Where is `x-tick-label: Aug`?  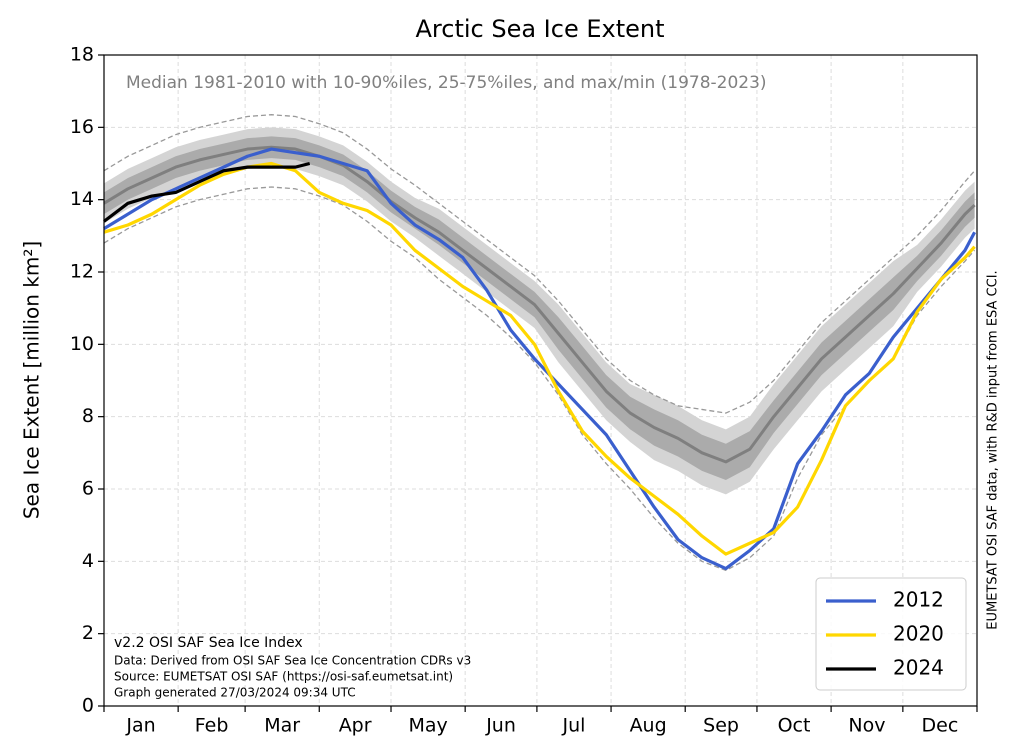
x-tick-label: Aug is located at coordinates (648, 726).